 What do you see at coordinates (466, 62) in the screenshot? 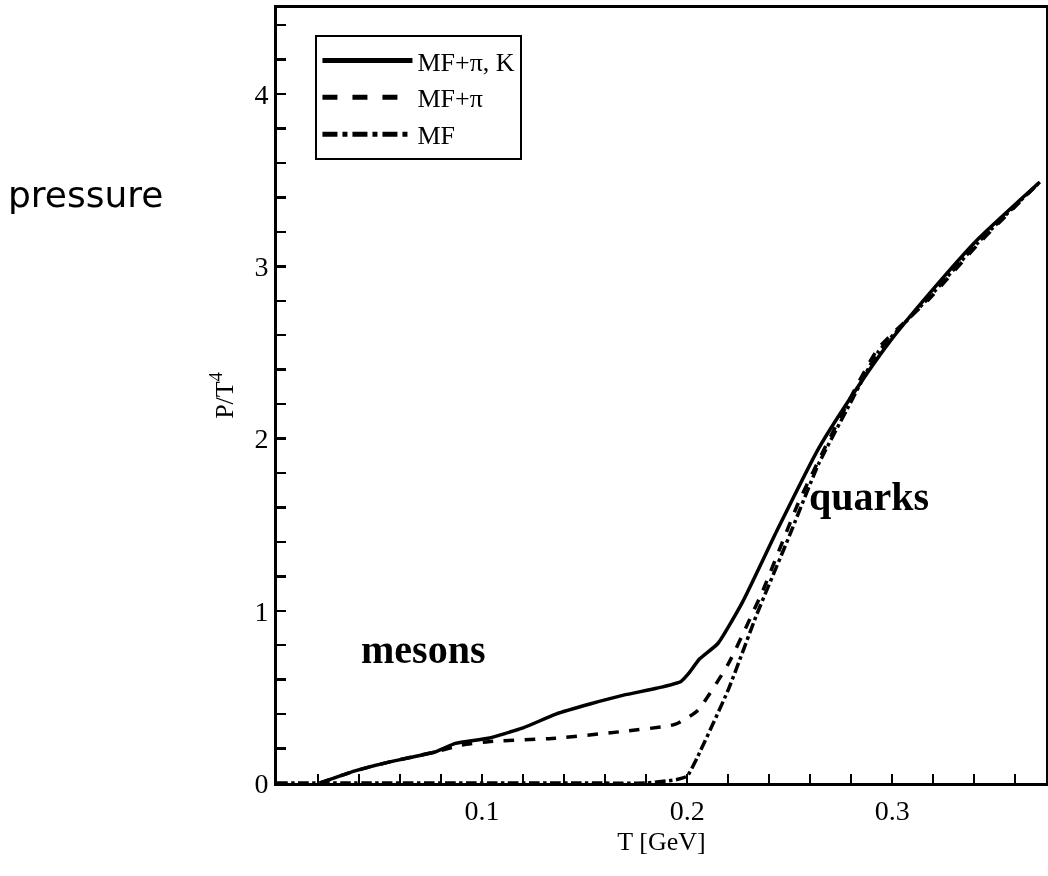
I see `legend-label: MF+π, K` at bounding box center [466, 62].